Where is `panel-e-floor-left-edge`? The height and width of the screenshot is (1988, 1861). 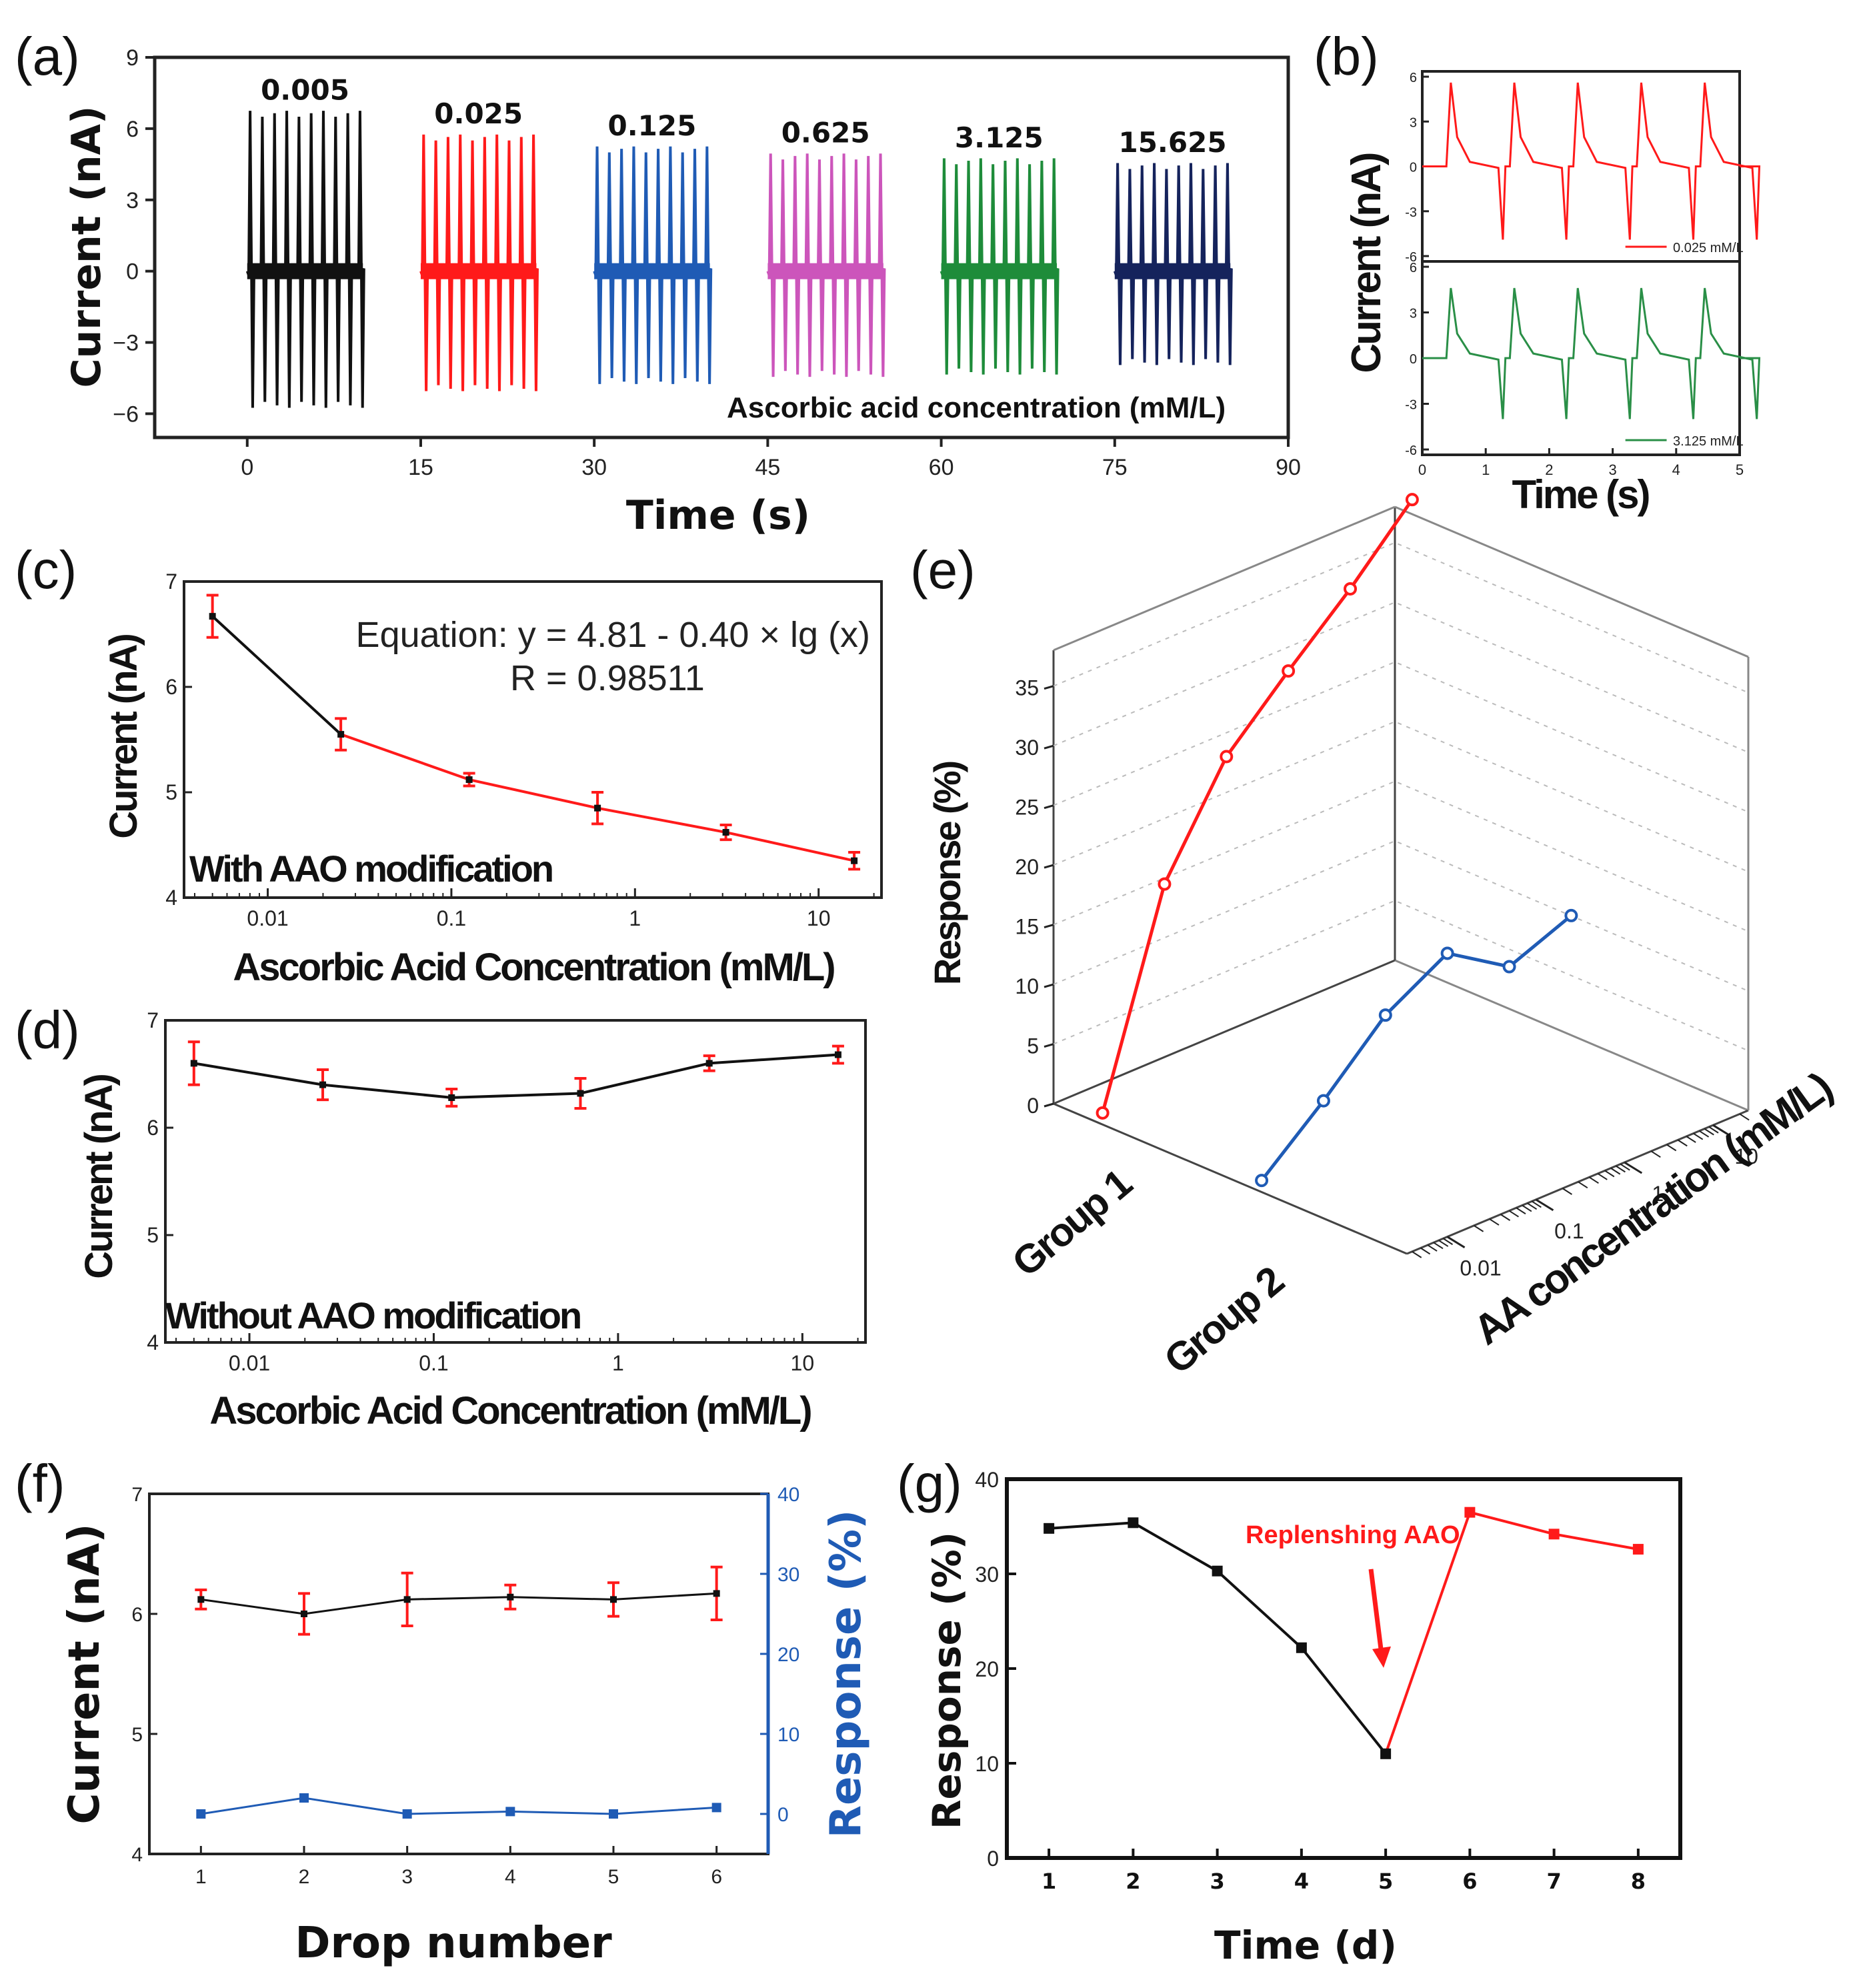 panel-e-floor-left-edge is located at coordinates (1224, 1032).